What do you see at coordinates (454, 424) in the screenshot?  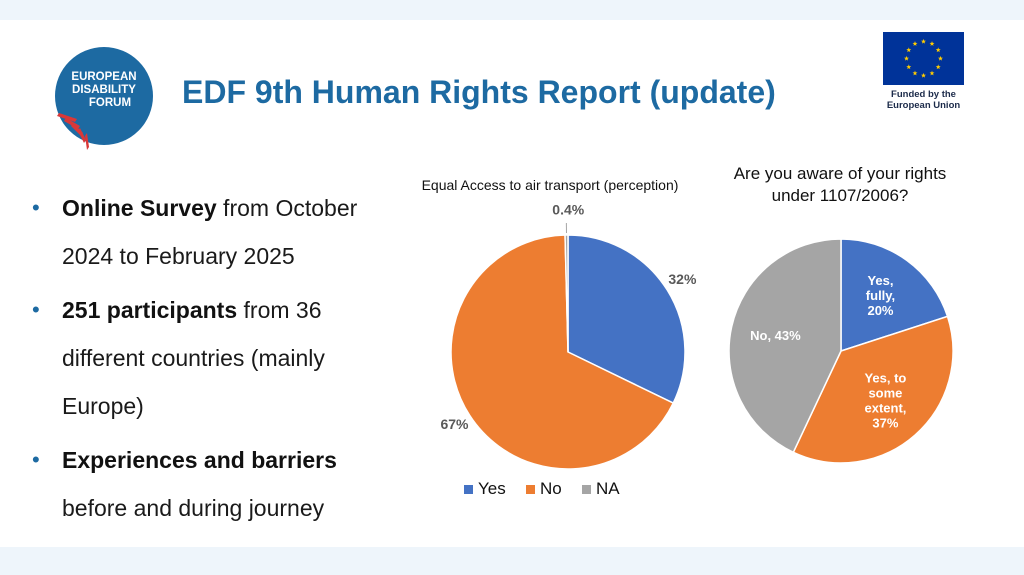 I see `pie-data-label: 67%` at bounding box center [454, 424].